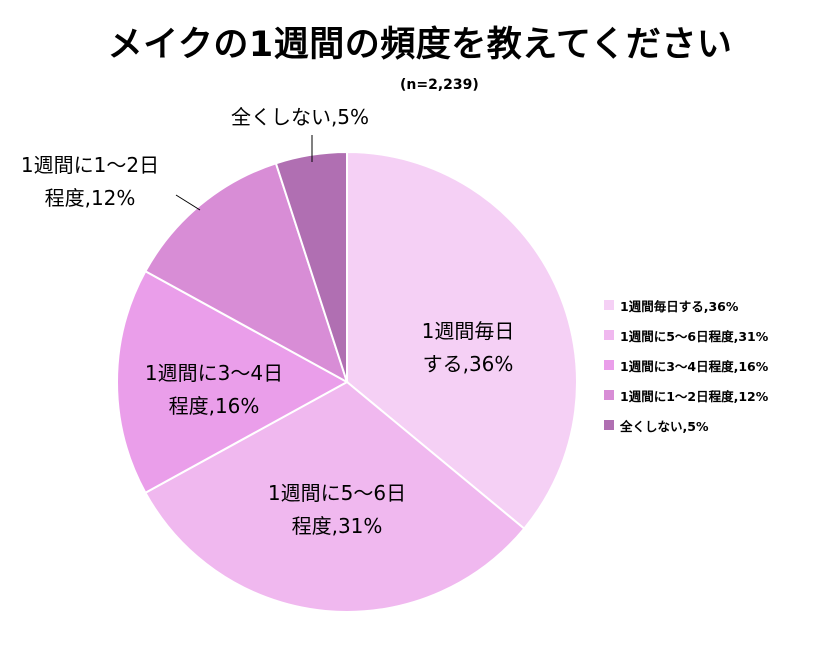  What do you see at coordinates (90, 198) in the screenshot?
I see `slice-label: 程度,12%` at bounding box center [90, 198].